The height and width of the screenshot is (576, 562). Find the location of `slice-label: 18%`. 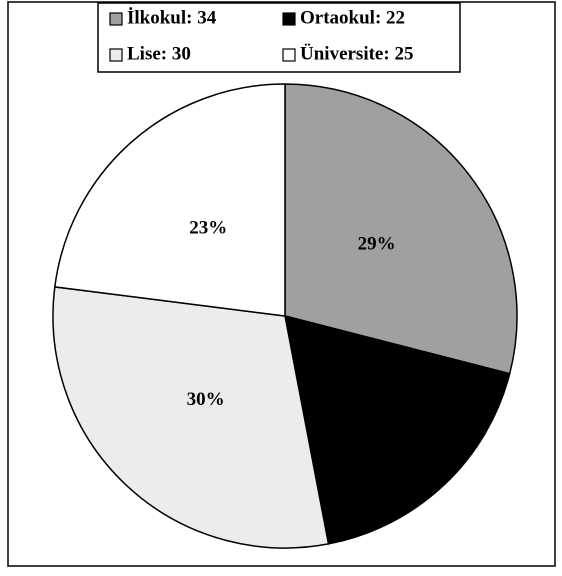

slice-label: 18% is located at coordinates (364, 399).